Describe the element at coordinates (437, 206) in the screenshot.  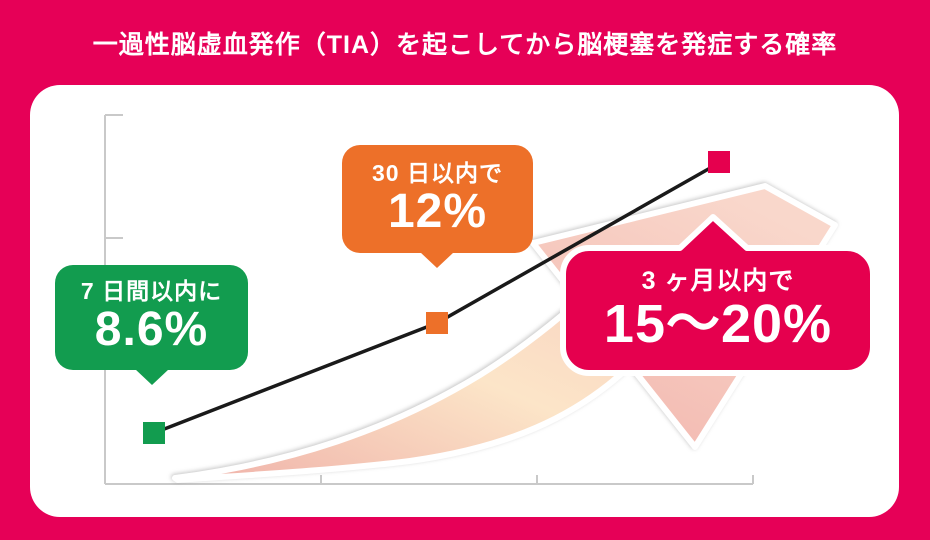
I see `callout-bubble-30days` at that location.